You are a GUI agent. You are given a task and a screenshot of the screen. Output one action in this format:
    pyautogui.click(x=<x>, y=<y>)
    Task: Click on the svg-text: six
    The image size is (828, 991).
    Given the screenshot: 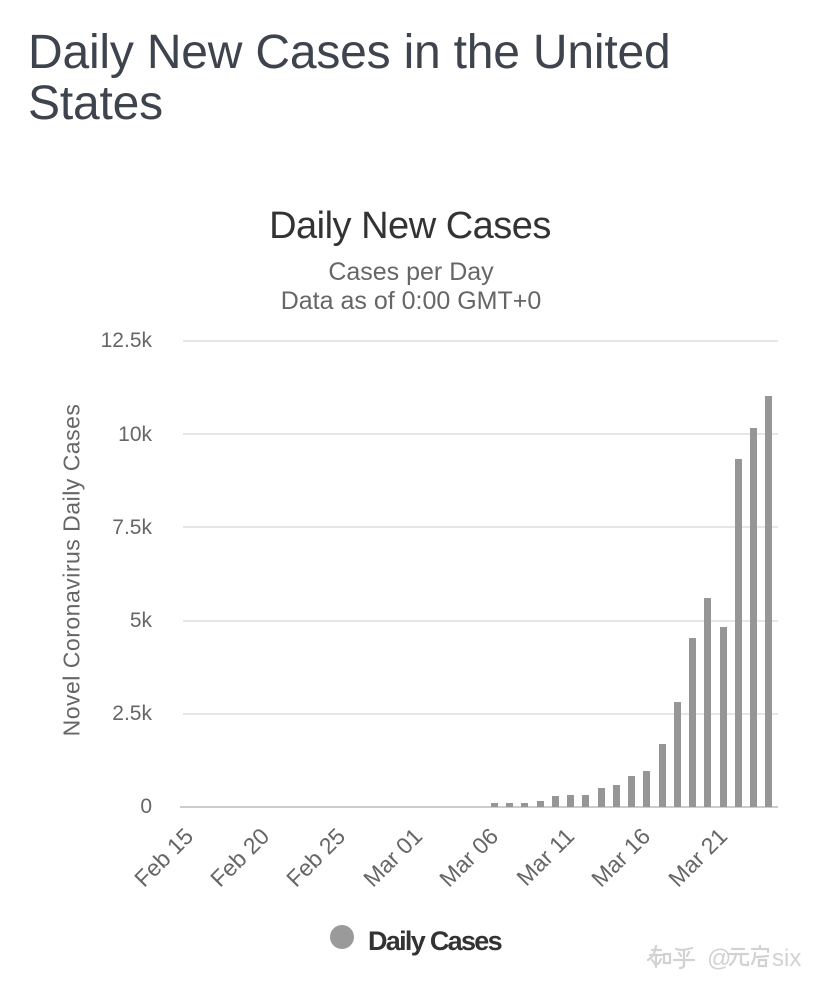 What is the action you would take?
    pyautogui.click(x=786, y=958)
    